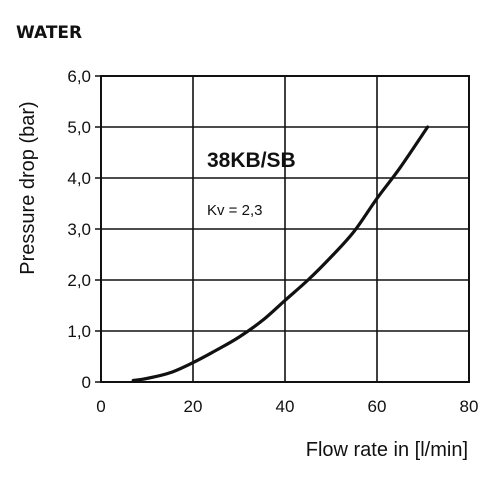  I want to click on x-axis-label: Flow rate in [l/min], so click(387, 450).